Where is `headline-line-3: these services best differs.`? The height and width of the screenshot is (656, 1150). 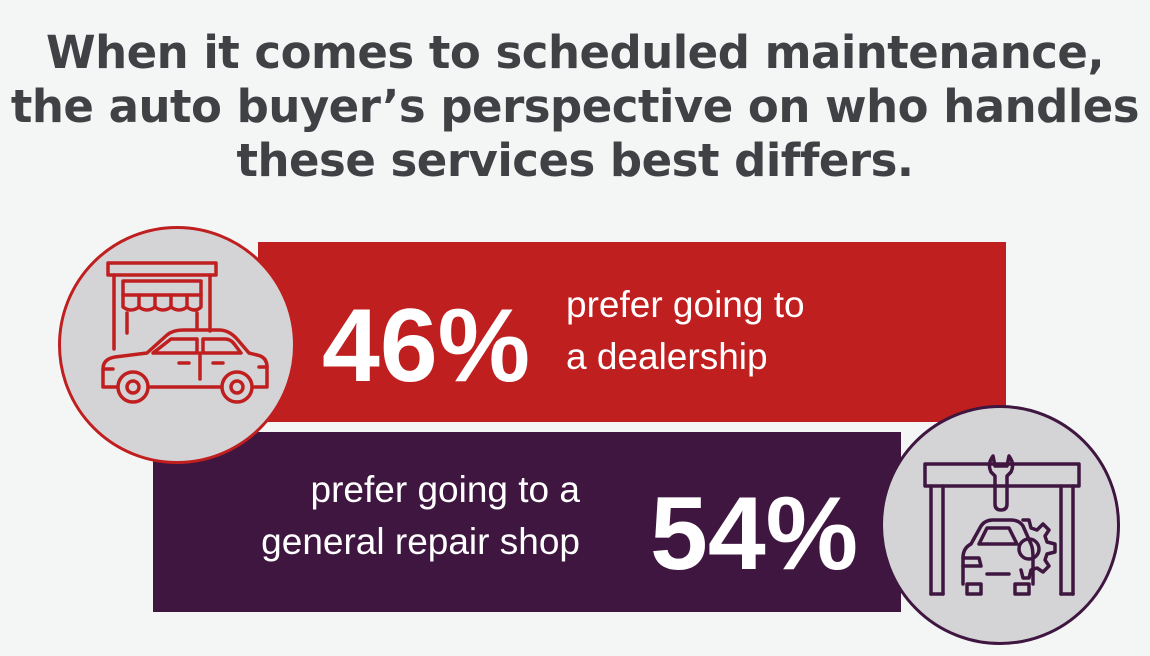
headline-line-3: these services best differs. is located at coordinates (575, 160).